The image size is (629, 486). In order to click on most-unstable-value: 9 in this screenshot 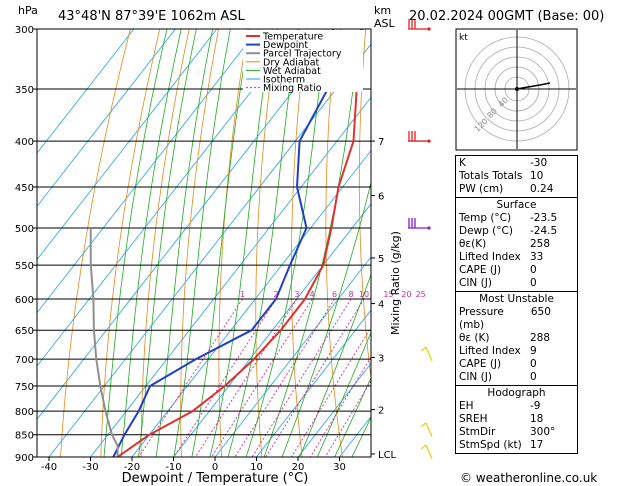, I will do `click(533, 351)`.